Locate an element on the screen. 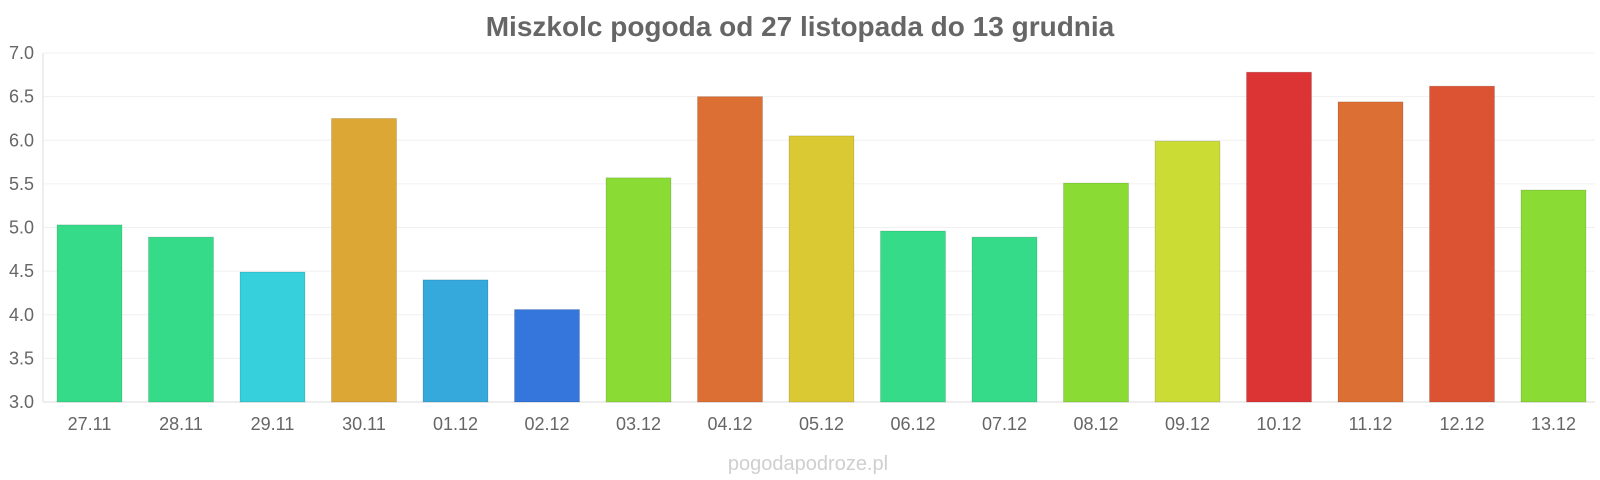 The height and width of the screenshot is (480, 1600). x-tick-label: 13.12 is located at coordinates (1553, 424).